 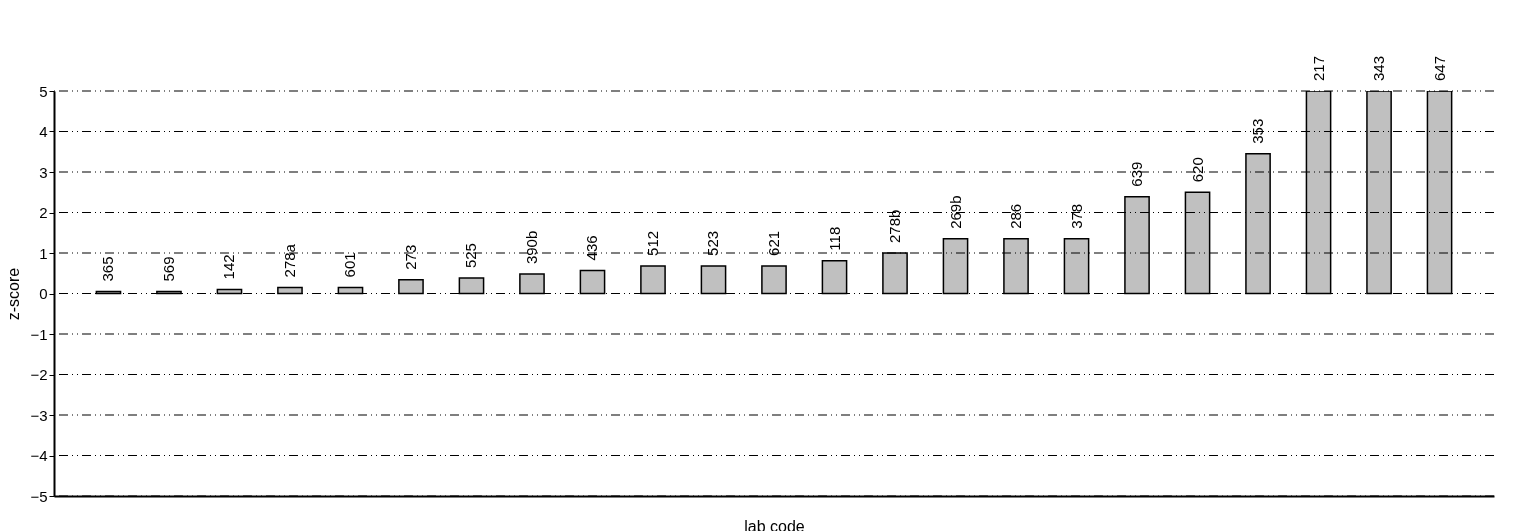 What do you see at coordinates (39, 415) in the screenshot?
I see `y-tick-label: −3` at bounding box center [39, 415].